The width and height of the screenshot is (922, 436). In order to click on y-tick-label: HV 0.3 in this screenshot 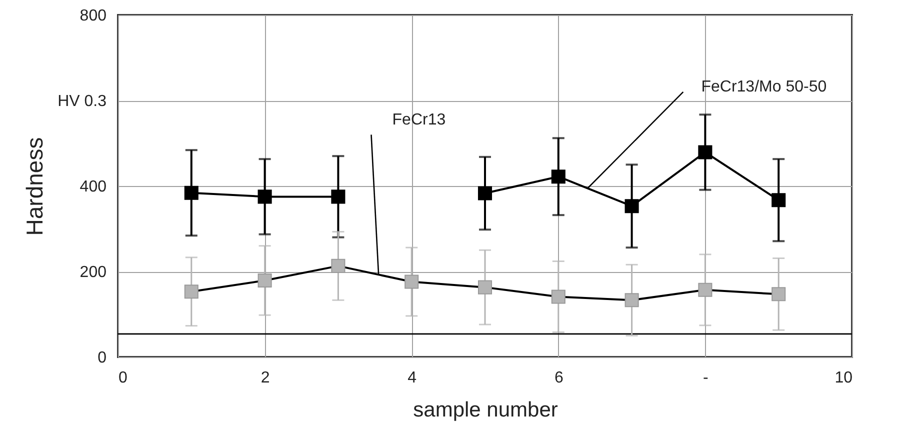, I will do `click(82, 101)`.